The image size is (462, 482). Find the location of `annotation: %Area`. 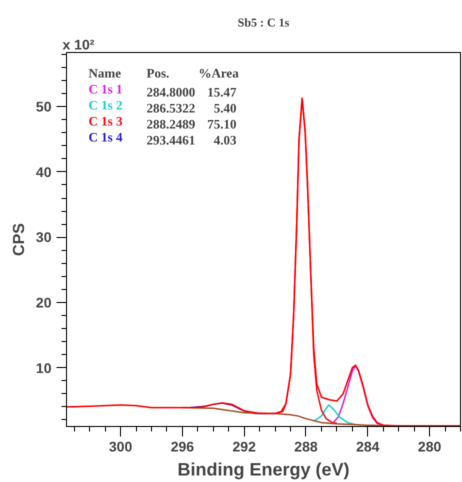

annotation: %Area is located at coordinates (219, 73).